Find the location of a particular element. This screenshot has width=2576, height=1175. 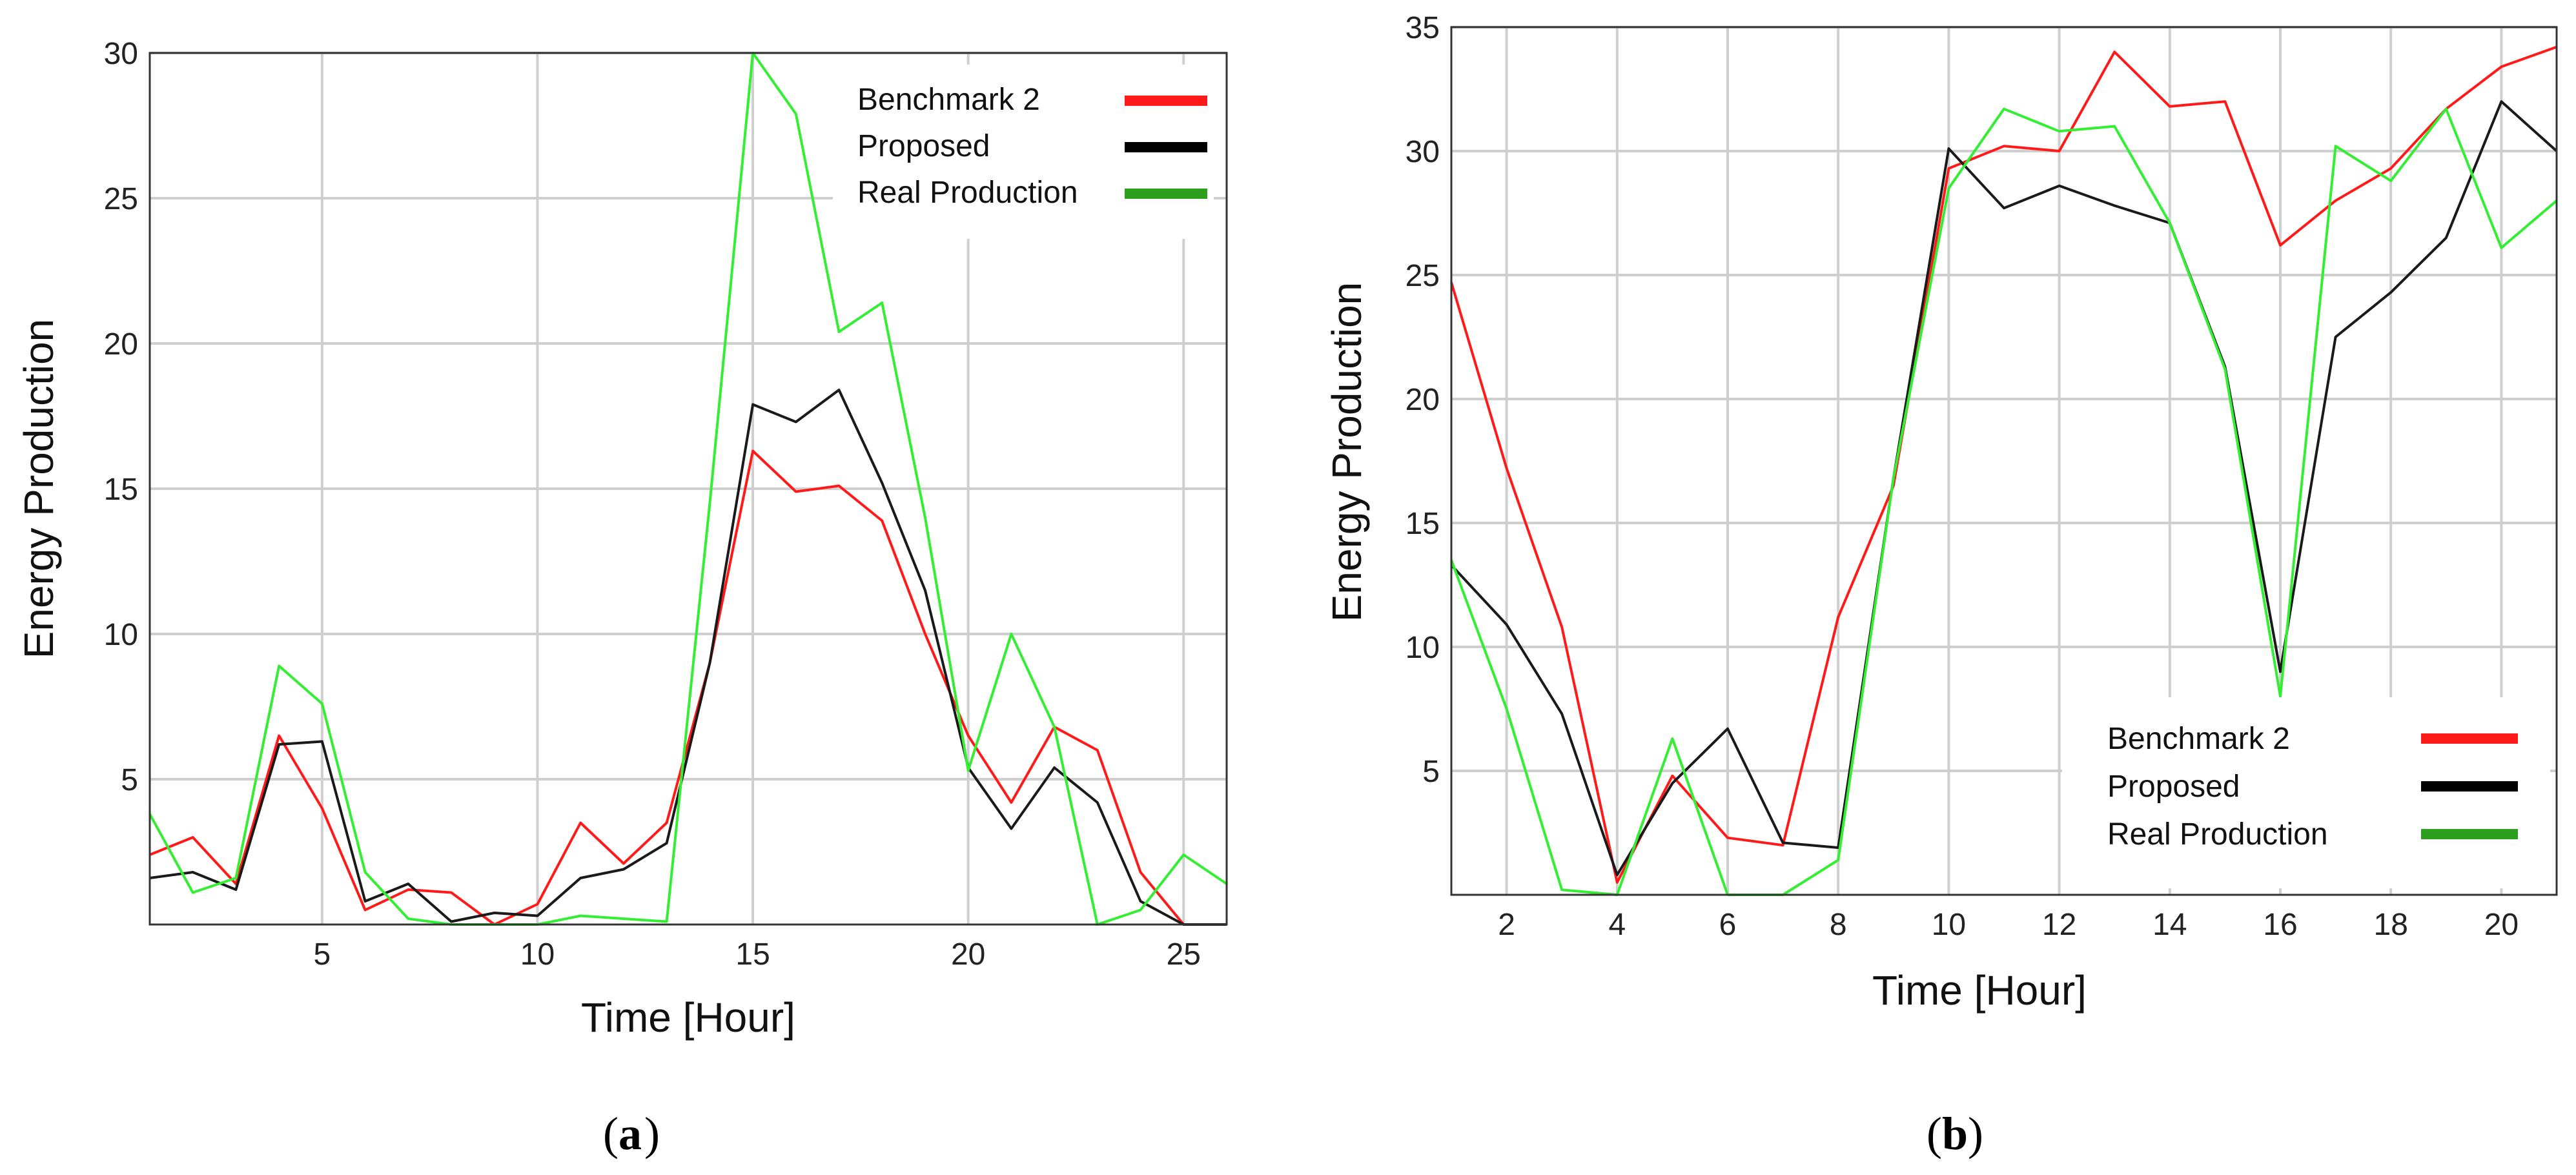

legend-box-b is located at coordinates (2306, 793).